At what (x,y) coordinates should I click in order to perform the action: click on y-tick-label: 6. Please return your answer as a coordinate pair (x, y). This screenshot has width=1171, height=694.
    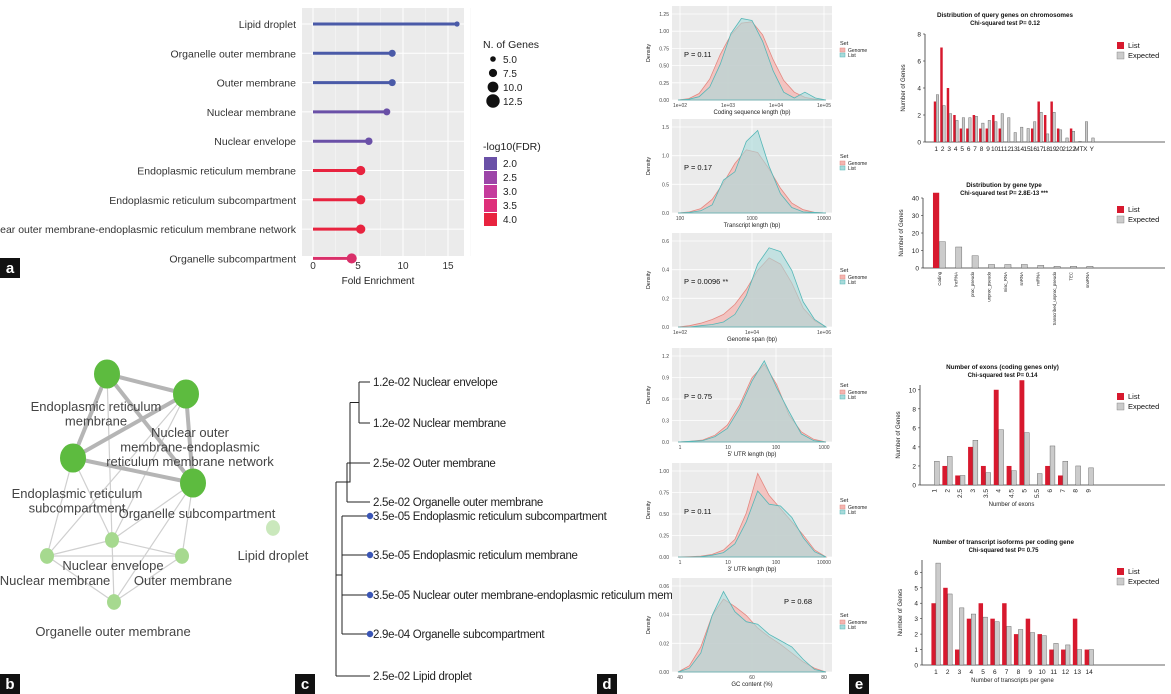
    Looking at the image, I should click on (916, 573).